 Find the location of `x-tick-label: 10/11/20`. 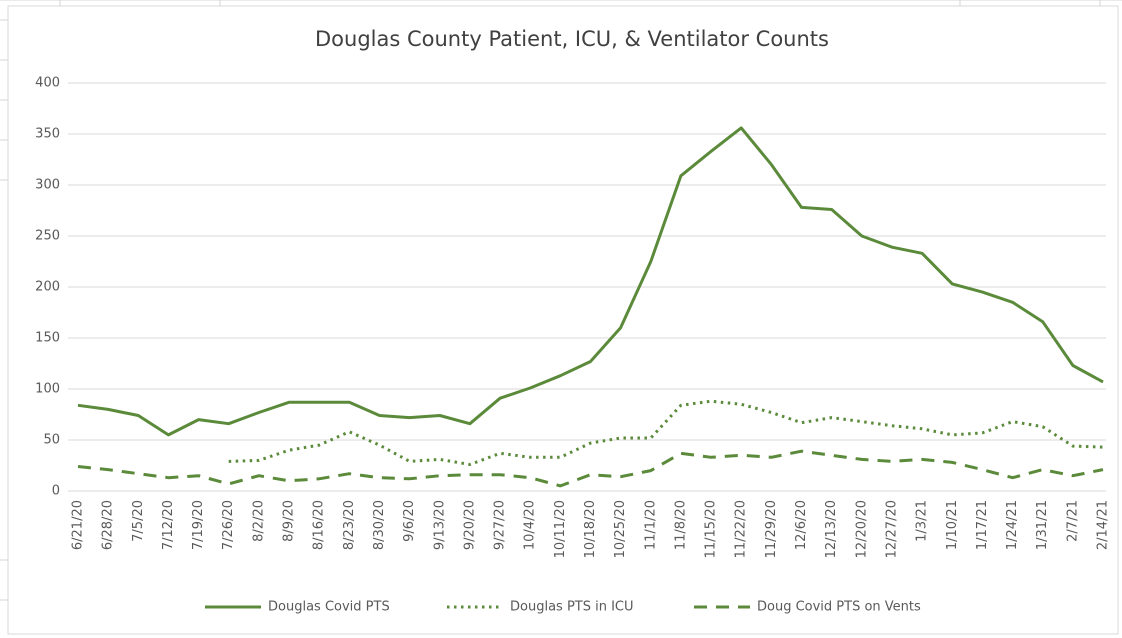

x-tick-label: 10/11/20 is located at coordinates (560, 529).